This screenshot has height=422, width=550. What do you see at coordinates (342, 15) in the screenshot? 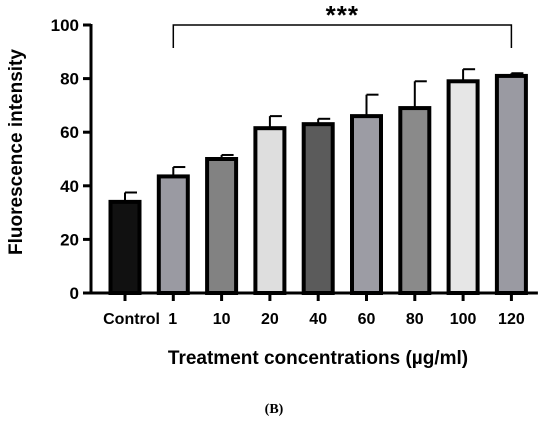
I see `significance-stars: ***` at bounding box center [342, 15].